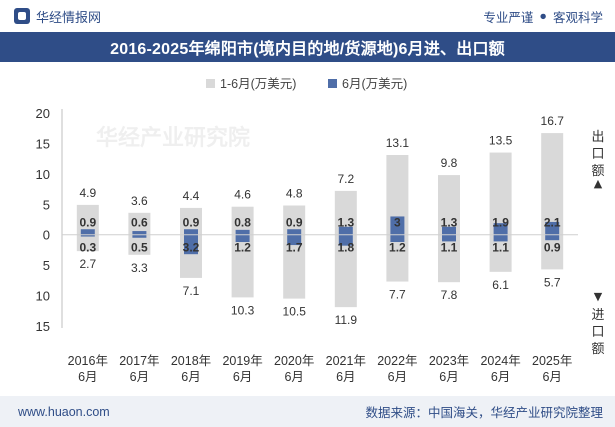  I want to click on data-label-monthly-export: 0.6, so click(139, 223).